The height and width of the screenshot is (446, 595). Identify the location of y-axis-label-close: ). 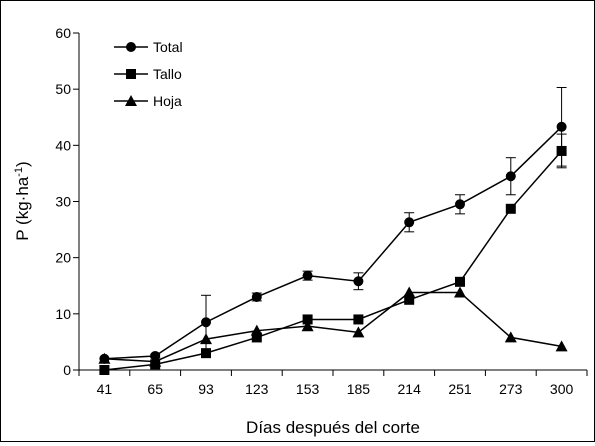
(22, 164).